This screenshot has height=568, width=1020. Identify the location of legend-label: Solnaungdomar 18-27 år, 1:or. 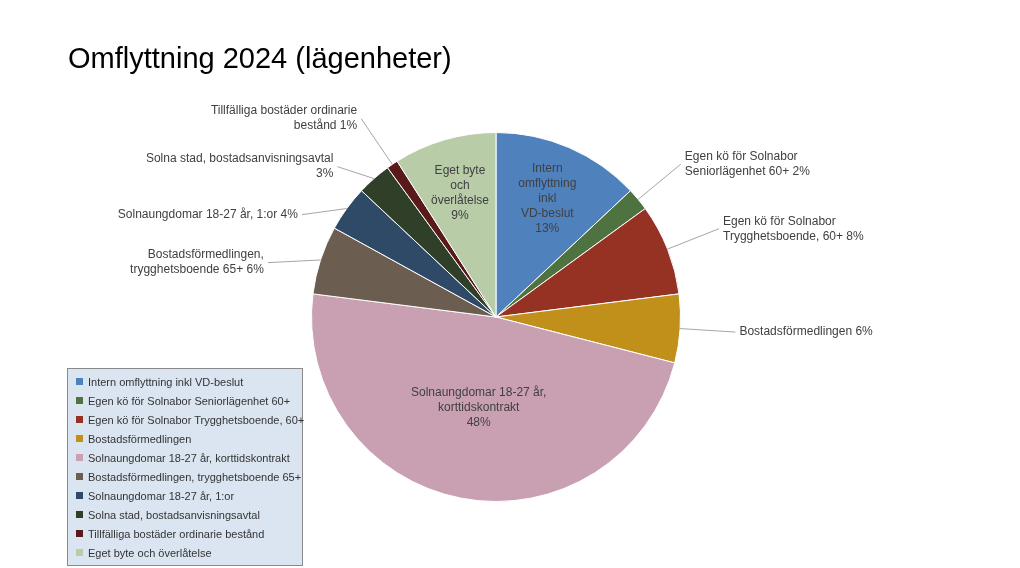
(161, 495).